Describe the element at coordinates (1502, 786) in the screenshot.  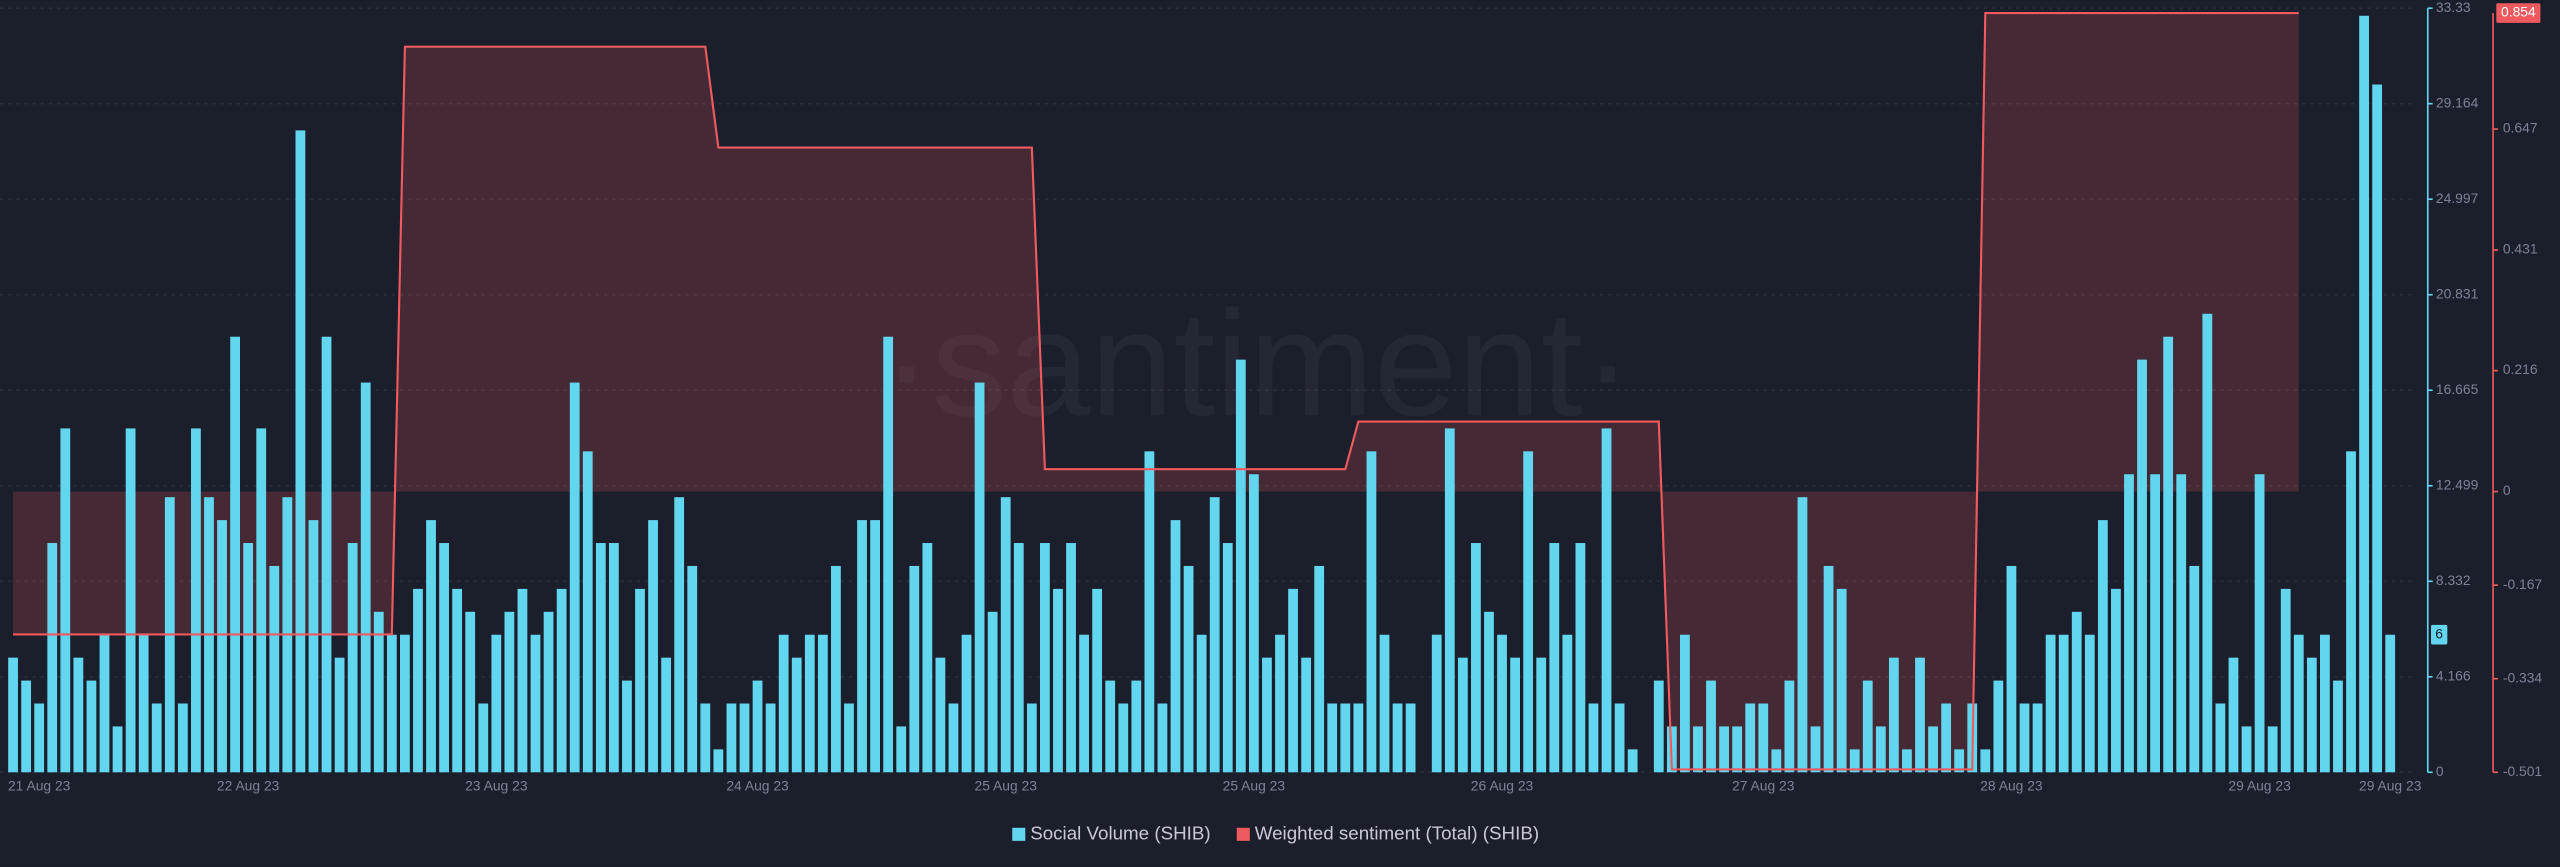
I see `x-tick-label: 26 Aug 23` at that location.